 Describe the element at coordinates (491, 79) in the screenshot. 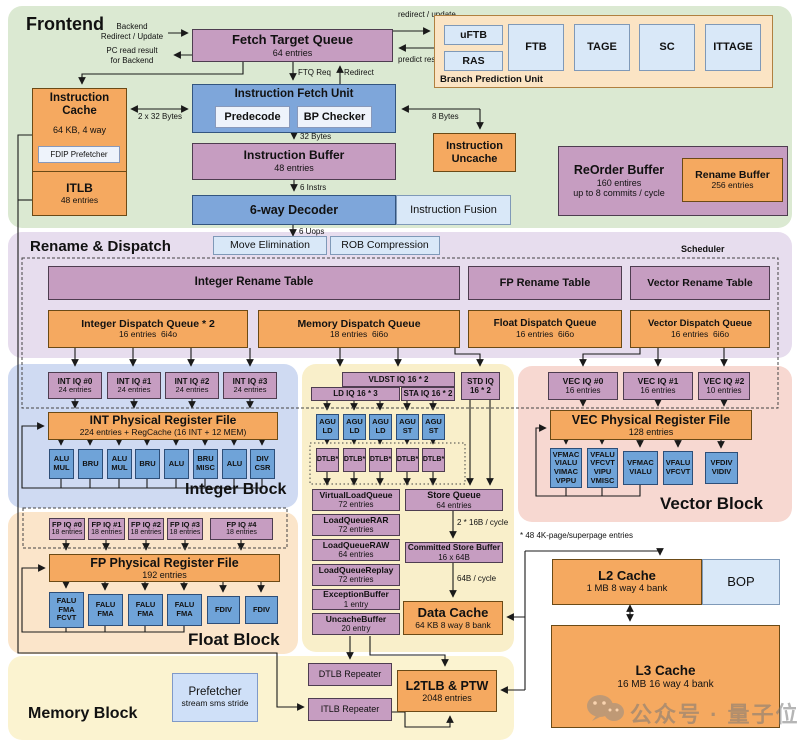

I see `bpu-label: Branch Prediction Unit` at that location.